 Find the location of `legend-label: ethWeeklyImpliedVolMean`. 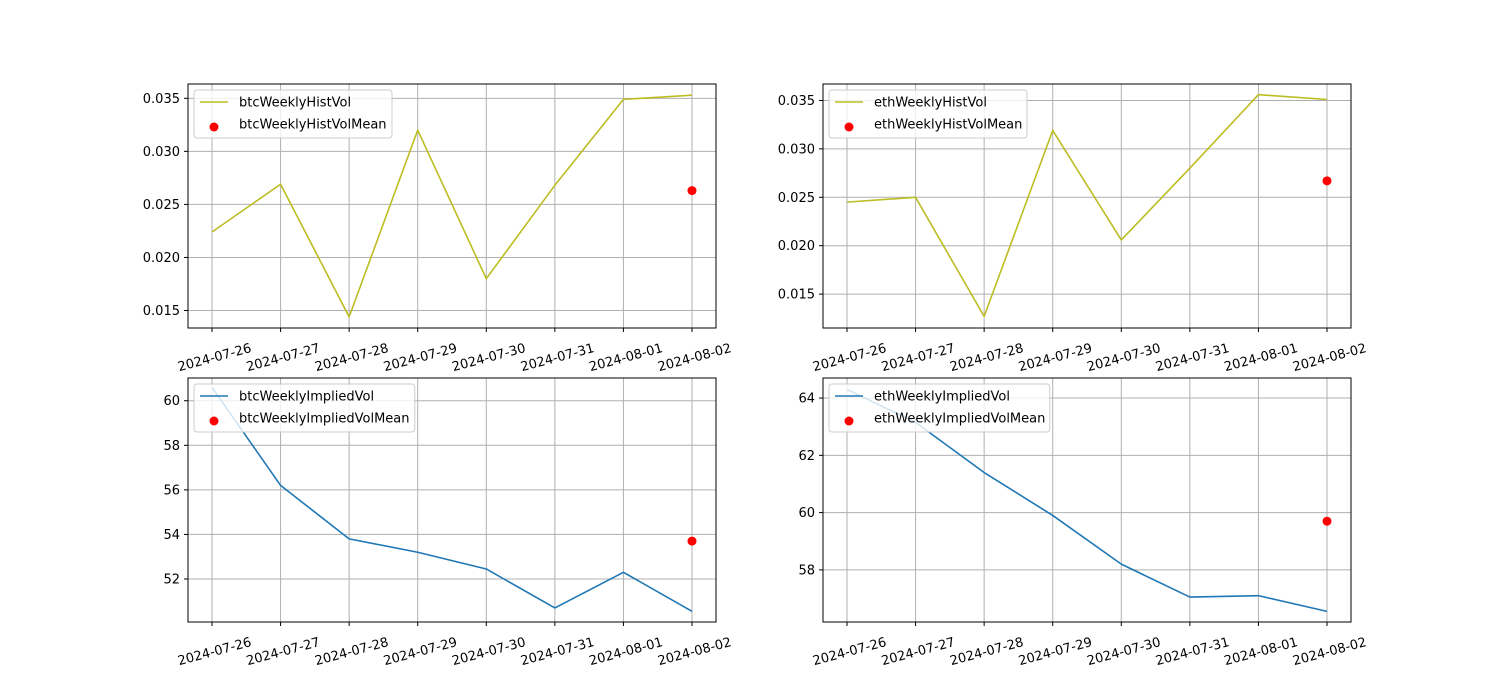

legend-label: ethWeeklyImpliedVolMean is located at coordinates (959, 419).